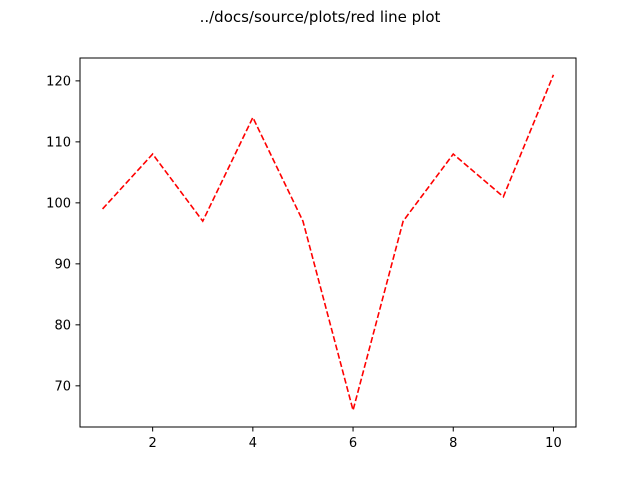 The height and width of the screenshot is (480, 640). What do you see at coordinates (153, 443) in the screenshot?
I see `x-tick-label: 2` at bounding box center [153, 443].